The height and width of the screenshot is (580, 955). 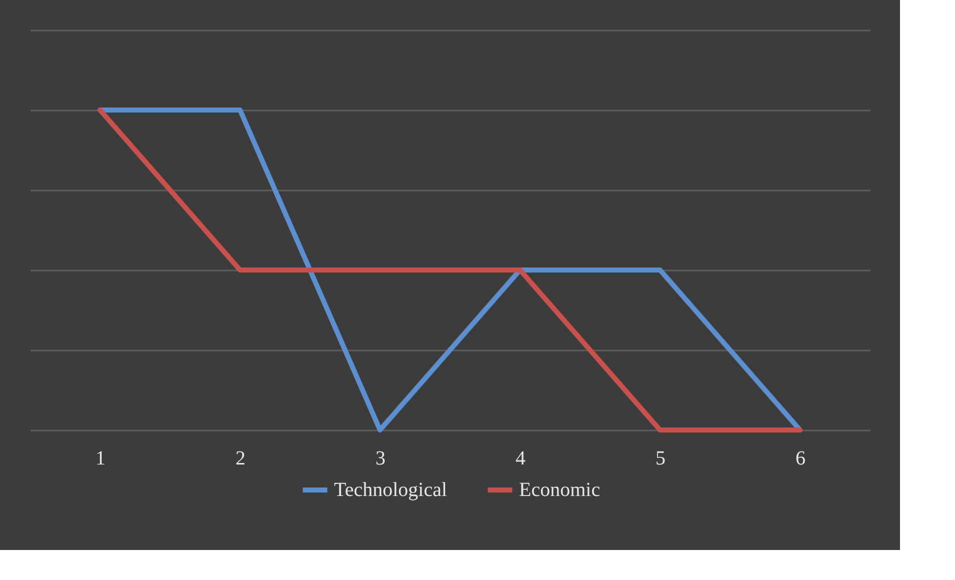 What do you see at coordinates (661, 459) in the screenshot?
I see `x-tick-label: 5` at bounding box center [661, 459].